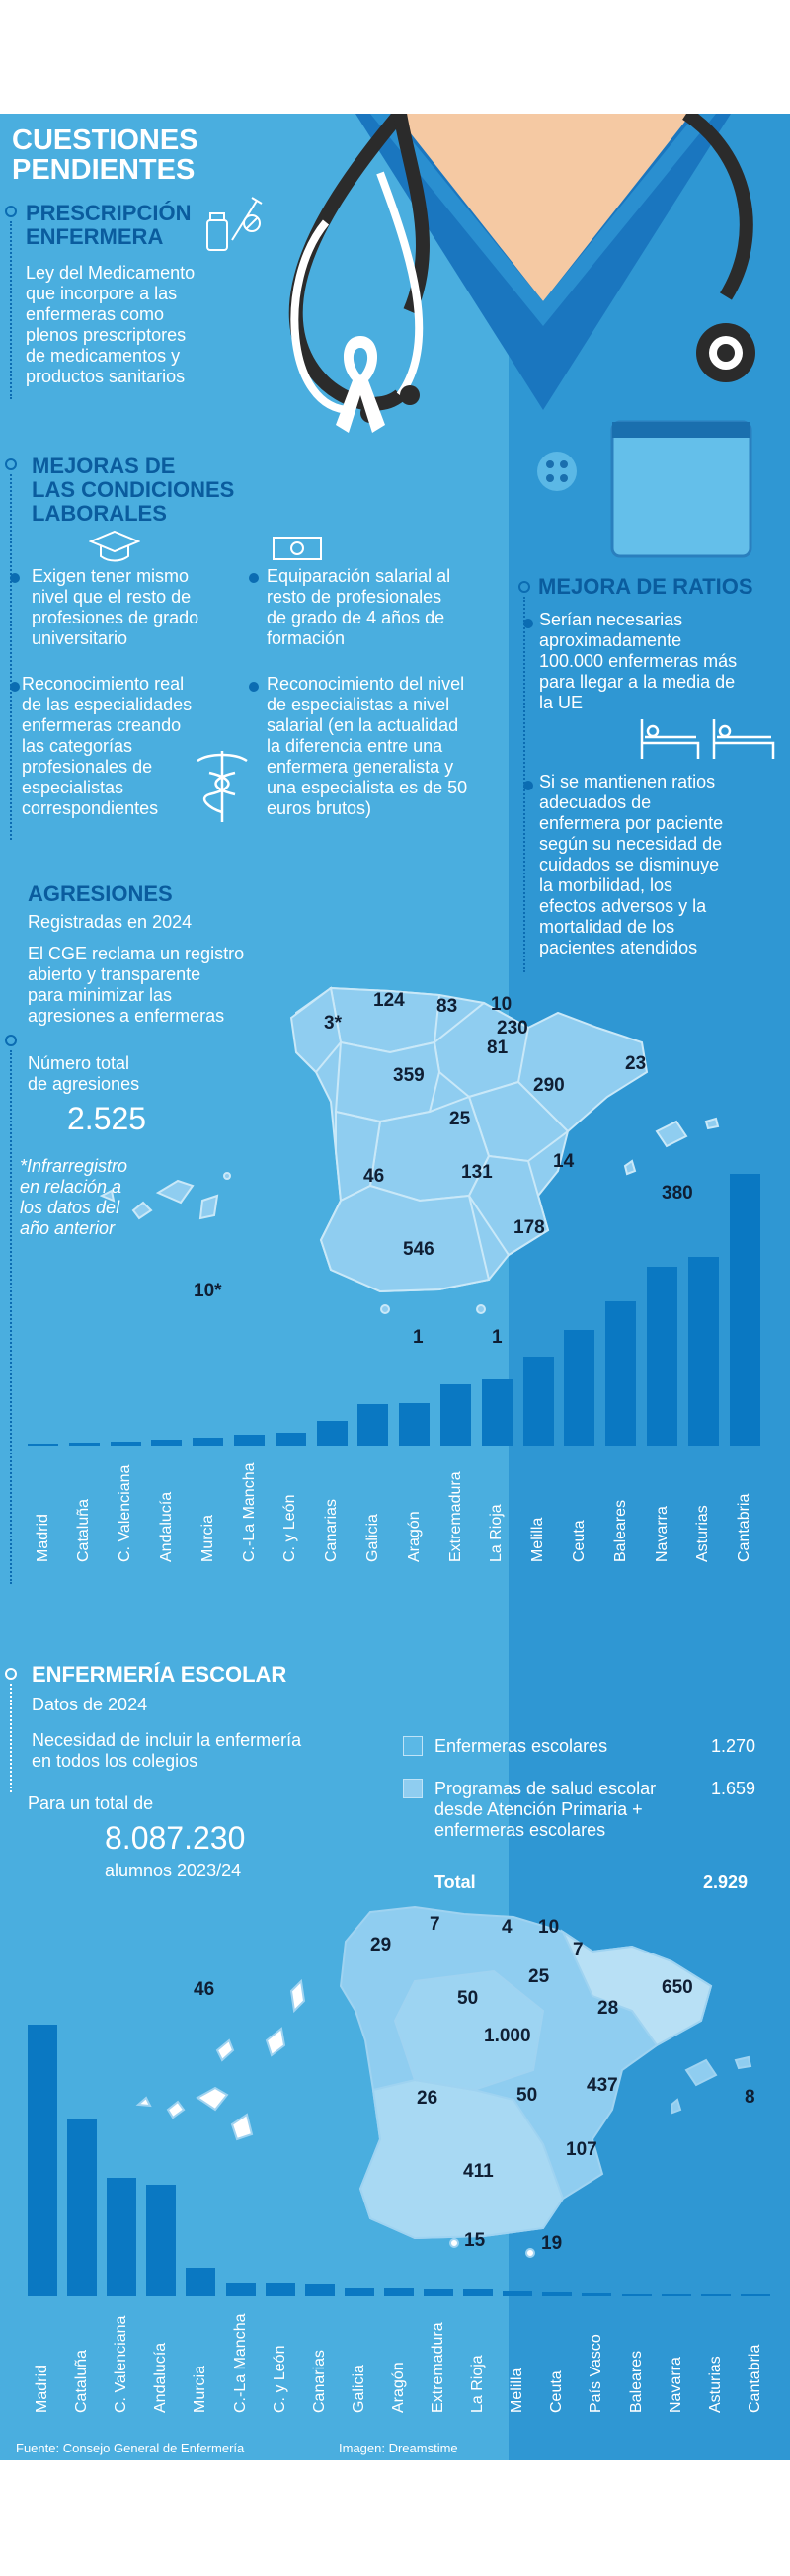 The height and width of the screenshot is (2576, 790). I want to click on map-label: 19, so click(552, 2243).